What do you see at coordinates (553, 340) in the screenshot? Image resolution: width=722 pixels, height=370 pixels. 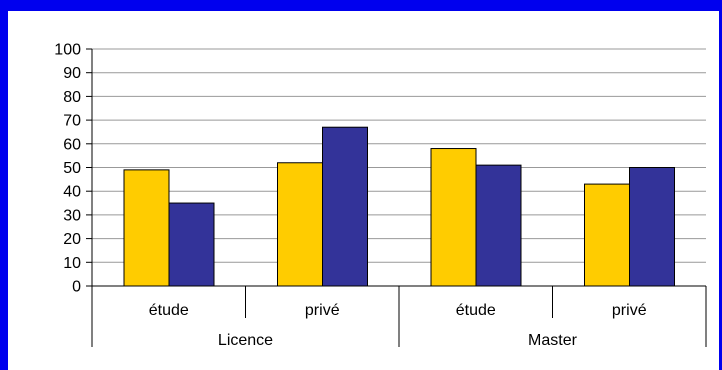 I see `group-label: Master` at bounding box center [553, 340].